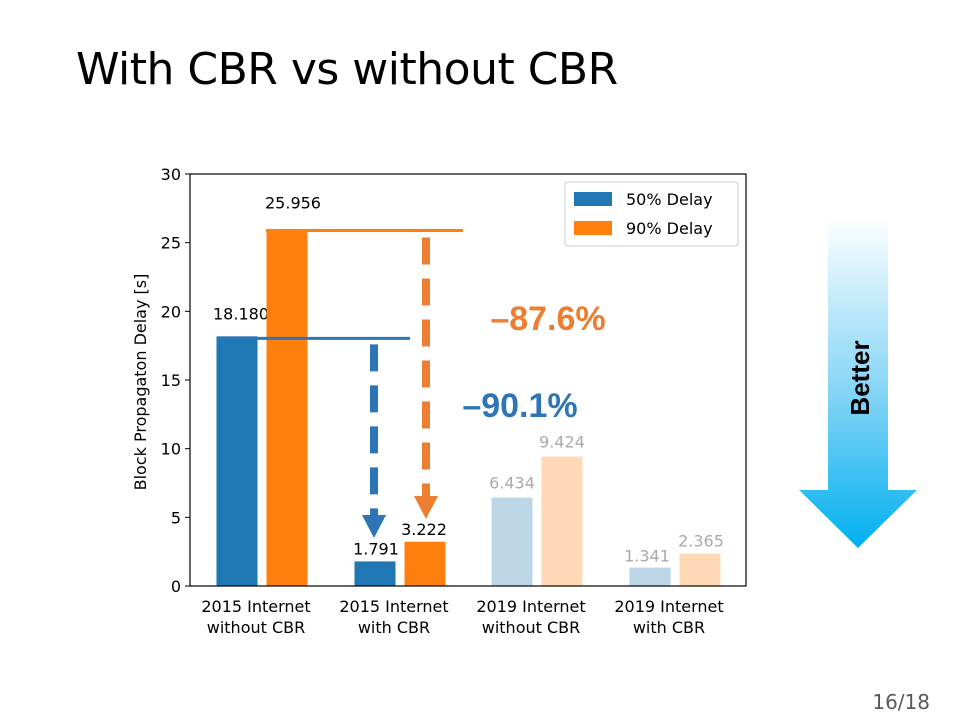 The image size is (960, 720). Describe the element at coordinates (176, 586) in the screenshot. I see `y-tick-label: 0` at that location.